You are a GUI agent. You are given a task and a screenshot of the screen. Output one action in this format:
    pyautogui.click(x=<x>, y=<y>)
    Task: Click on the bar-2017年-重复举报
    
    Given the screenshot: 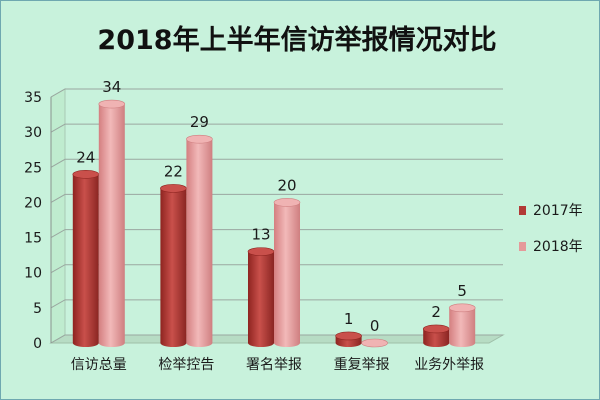 What is the action you would take?
    pyautogui.click(x=348, y=339)
    